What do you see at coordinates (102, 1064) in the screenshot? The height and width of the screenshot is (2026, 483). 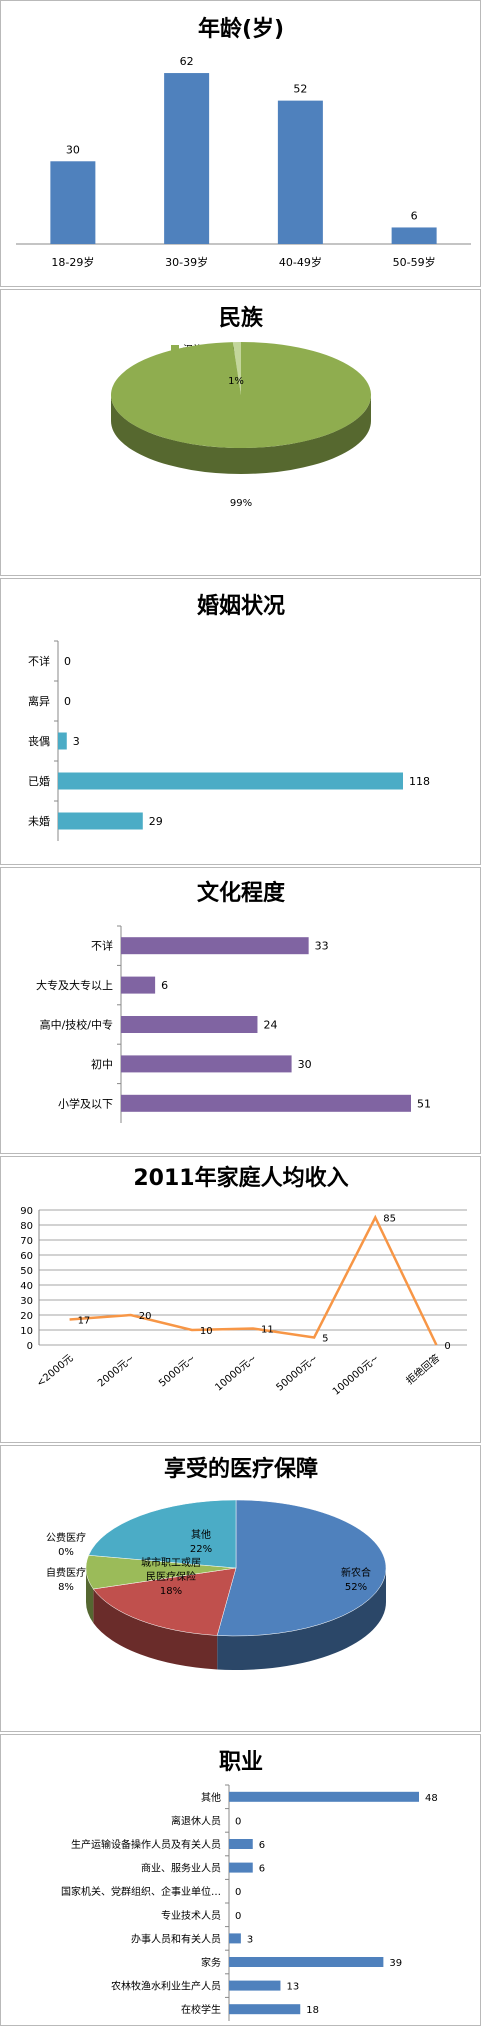 I see `y-tick-label: 初中` at bounding box center [102, 1064].